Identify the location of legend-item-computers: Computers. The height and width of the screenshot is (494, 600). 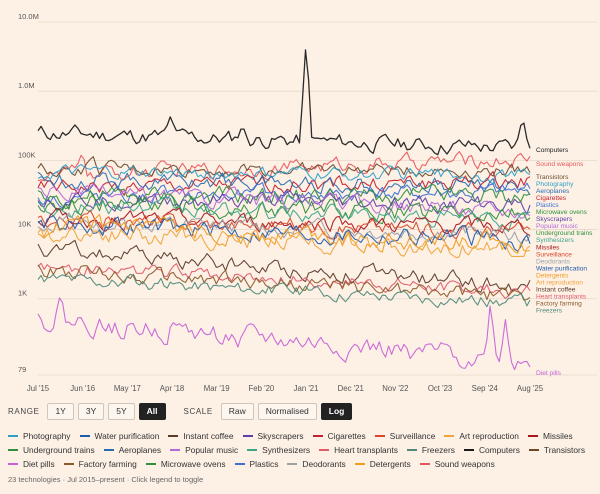
(491, 450).